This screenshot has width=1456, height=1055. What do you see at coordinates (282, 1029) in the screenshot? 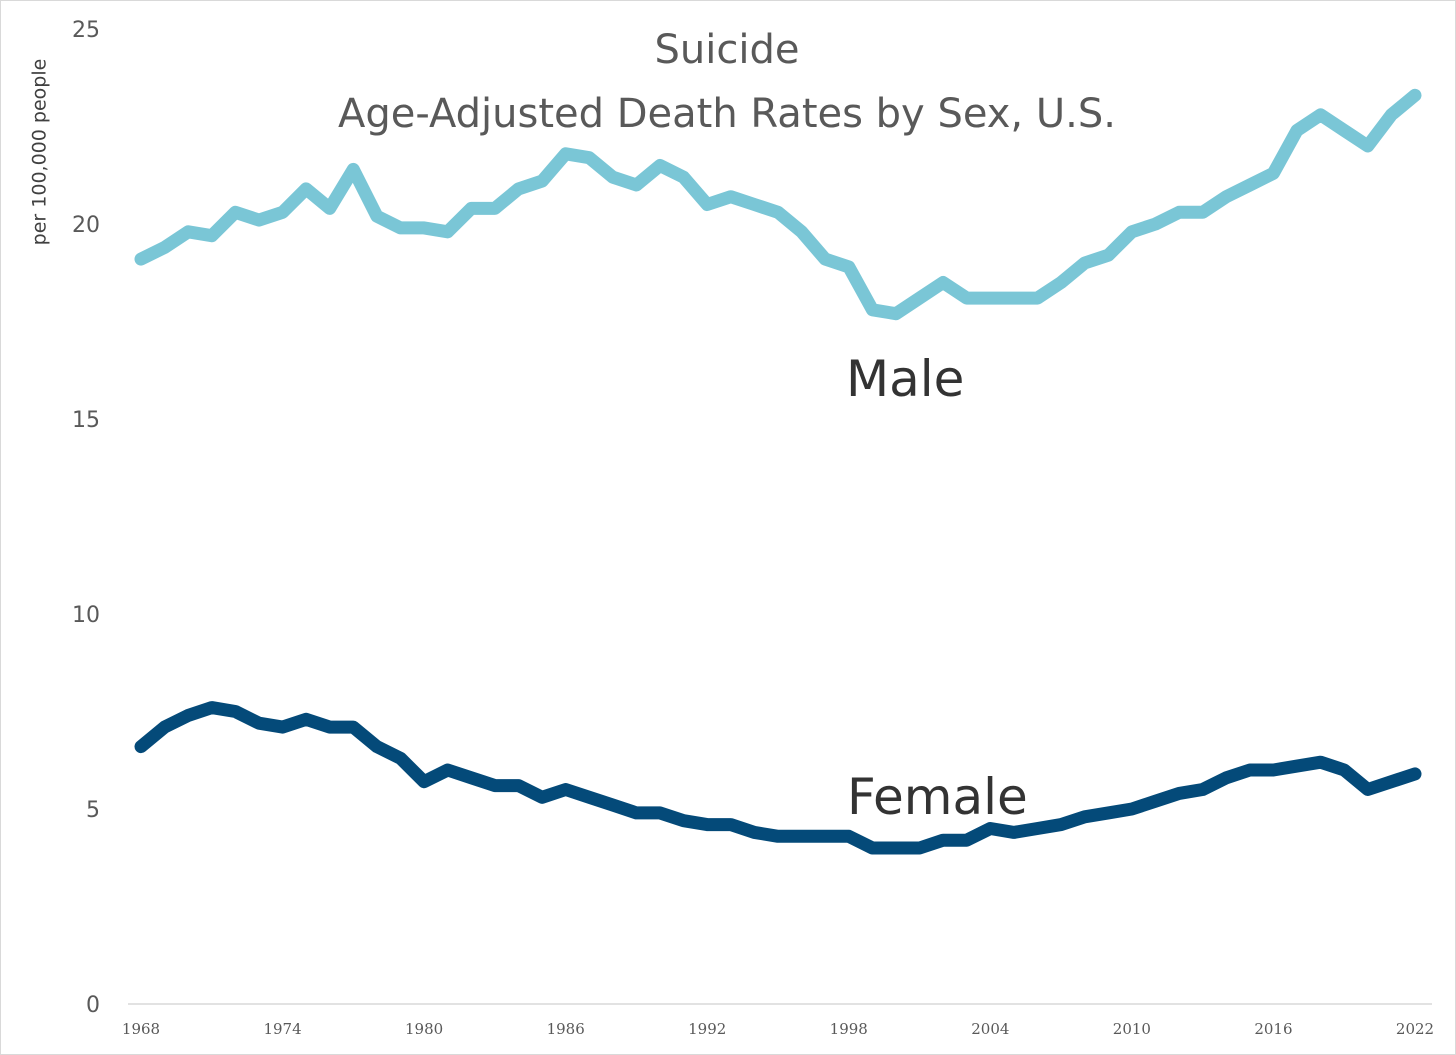
I see `x-tick-label: 1974` at bounding box center [282, 1029].